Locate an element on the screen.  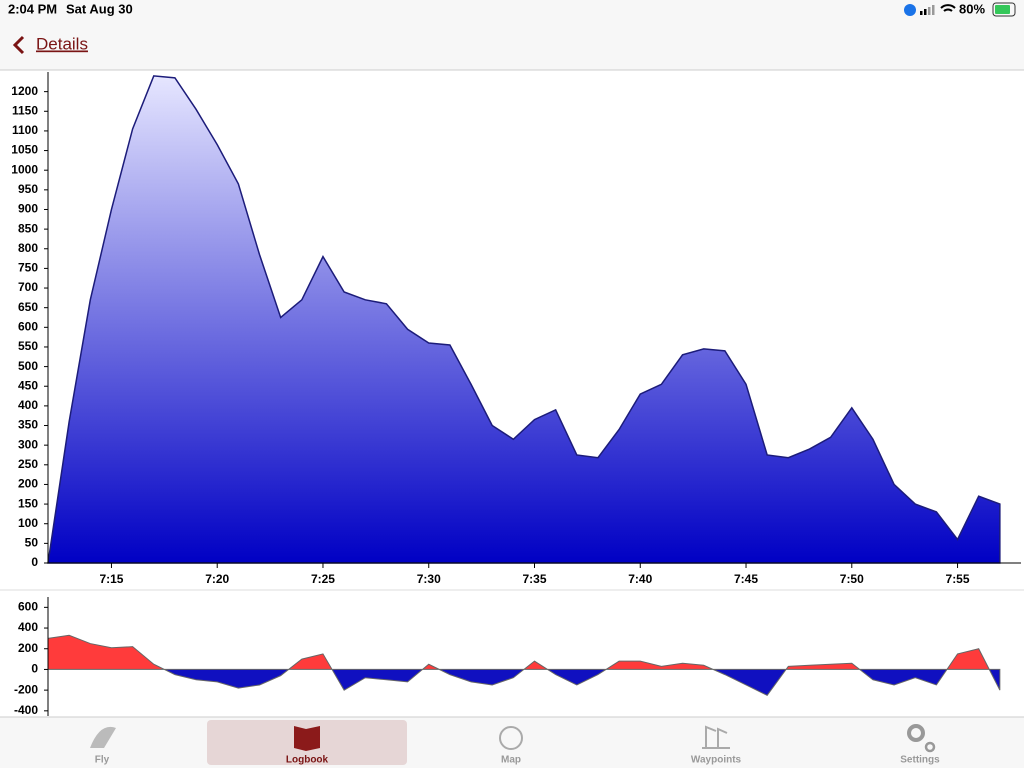
fly-icon is located at coordinates (103, 737).